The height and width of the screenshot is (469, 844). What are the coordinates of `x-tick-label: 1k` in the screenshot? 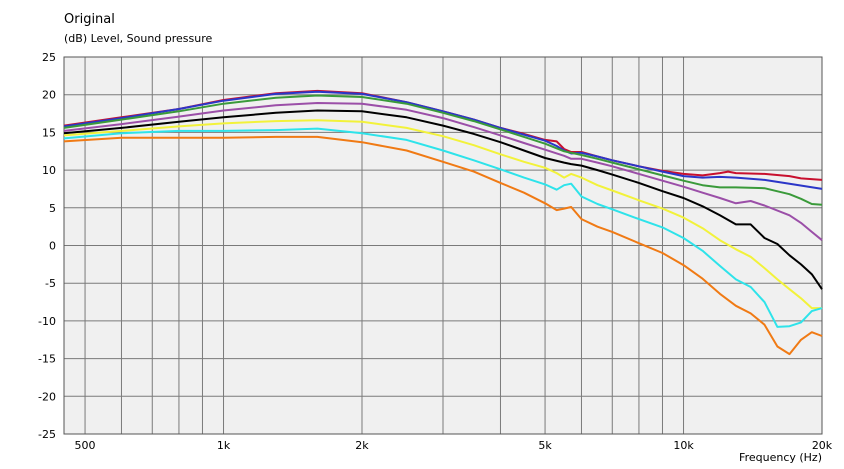 It's located at (224, 445).